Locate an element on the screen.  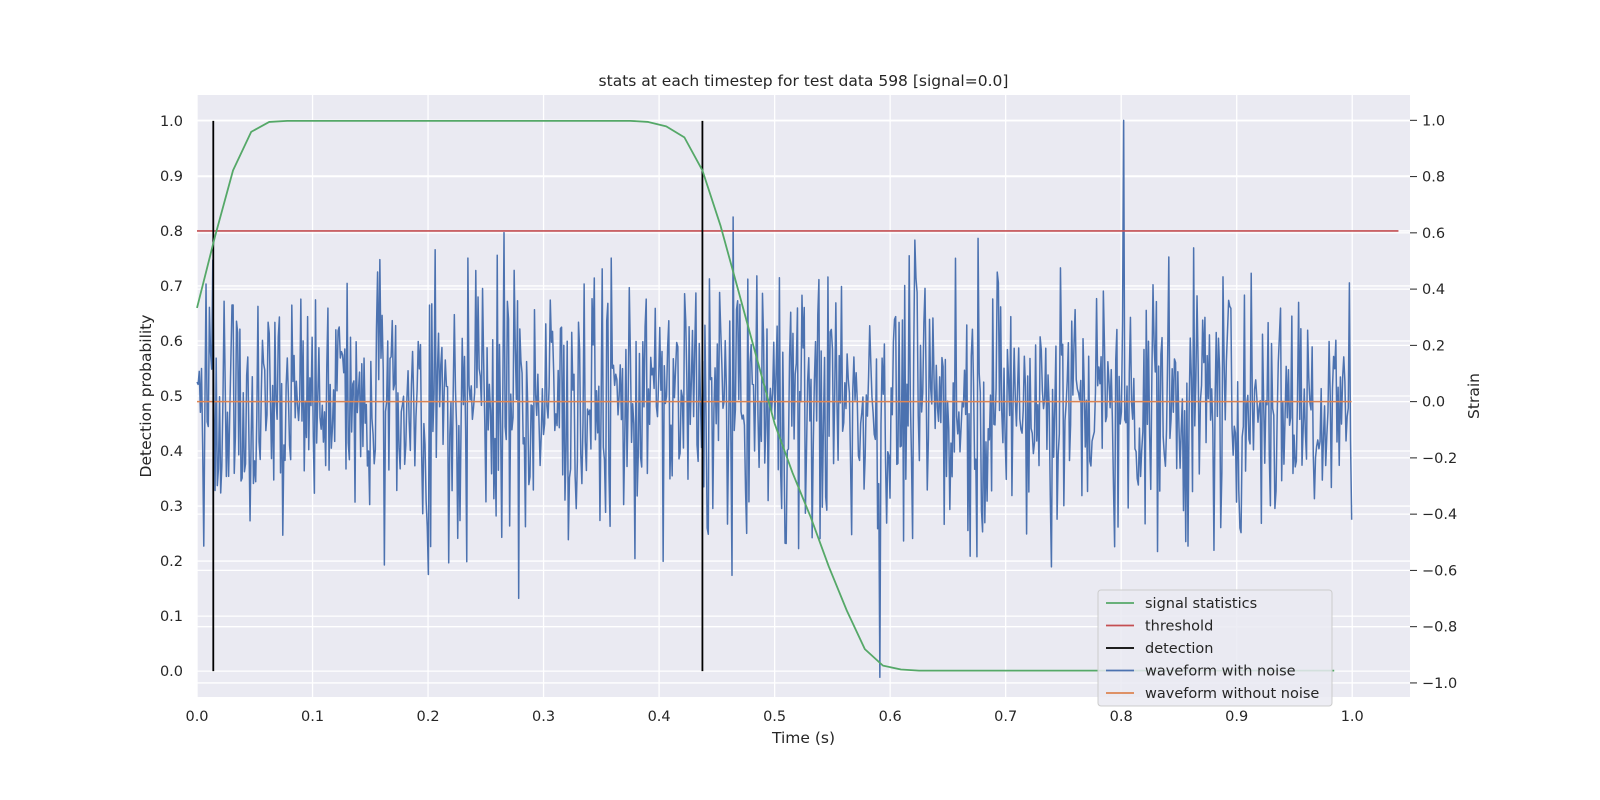
legend-box is located at coordinates (1215, 648).